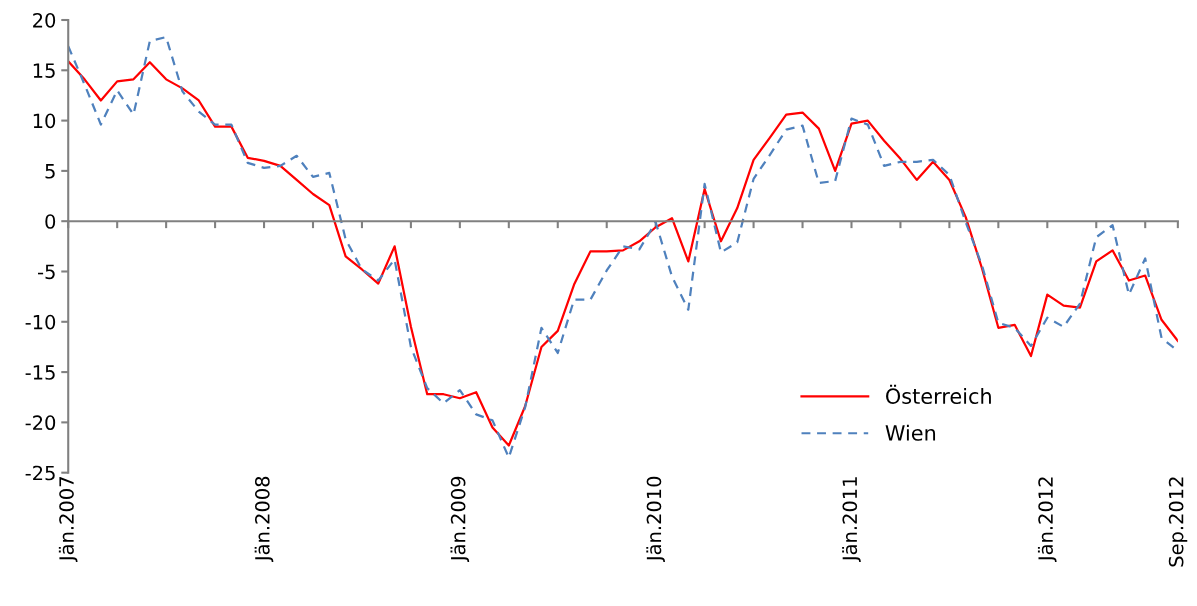 This screenshot has height=606, width=1197. Describe the element at coordinates (68, 520) in the screenshot. I see `x-tick-label: Jän.2007` at that location.